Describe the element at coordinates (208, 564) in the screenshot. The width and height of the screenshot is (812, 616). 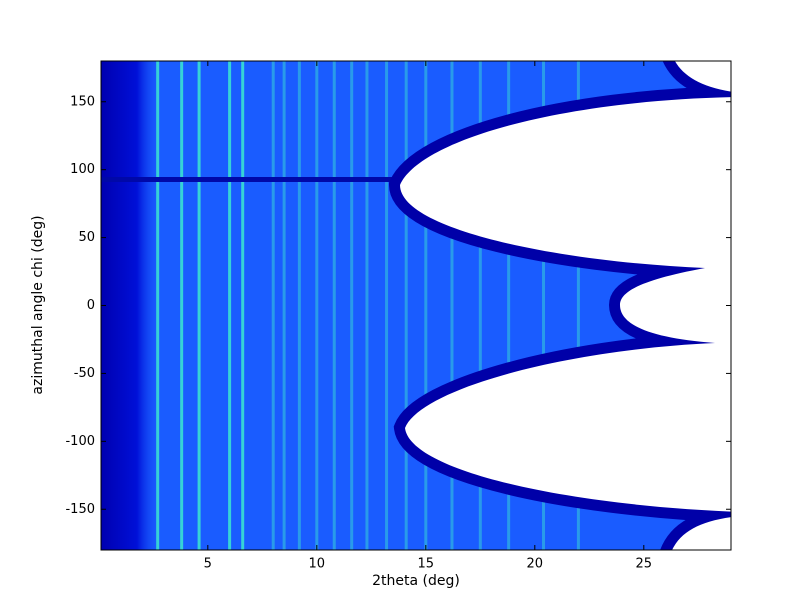
I see `x-tick-label: 5` at that location.